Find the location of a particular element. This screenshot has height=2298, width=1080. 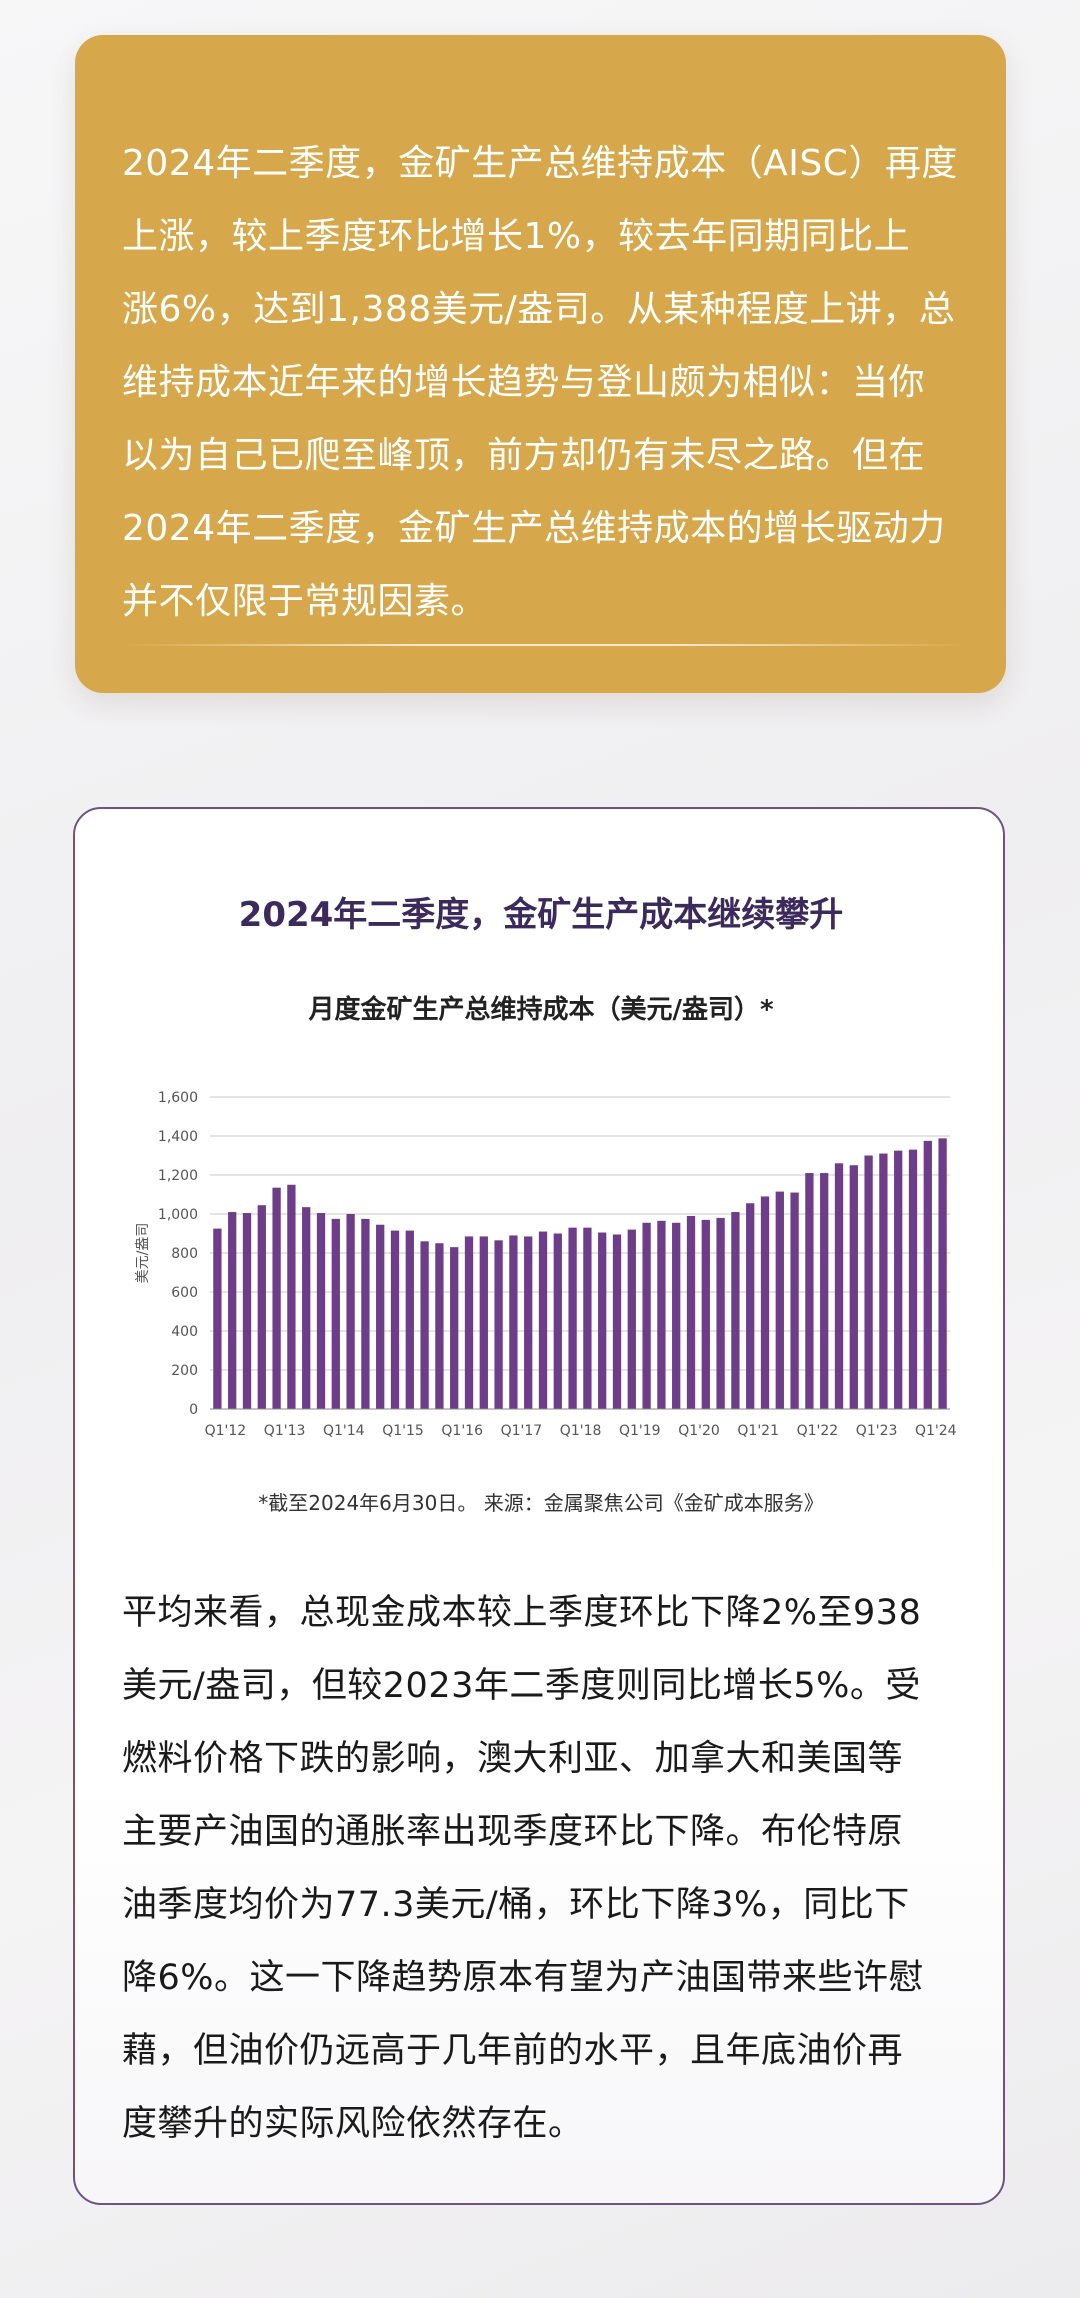

x-tick-label: Q1'15 is located at coordinates (403, 1431).